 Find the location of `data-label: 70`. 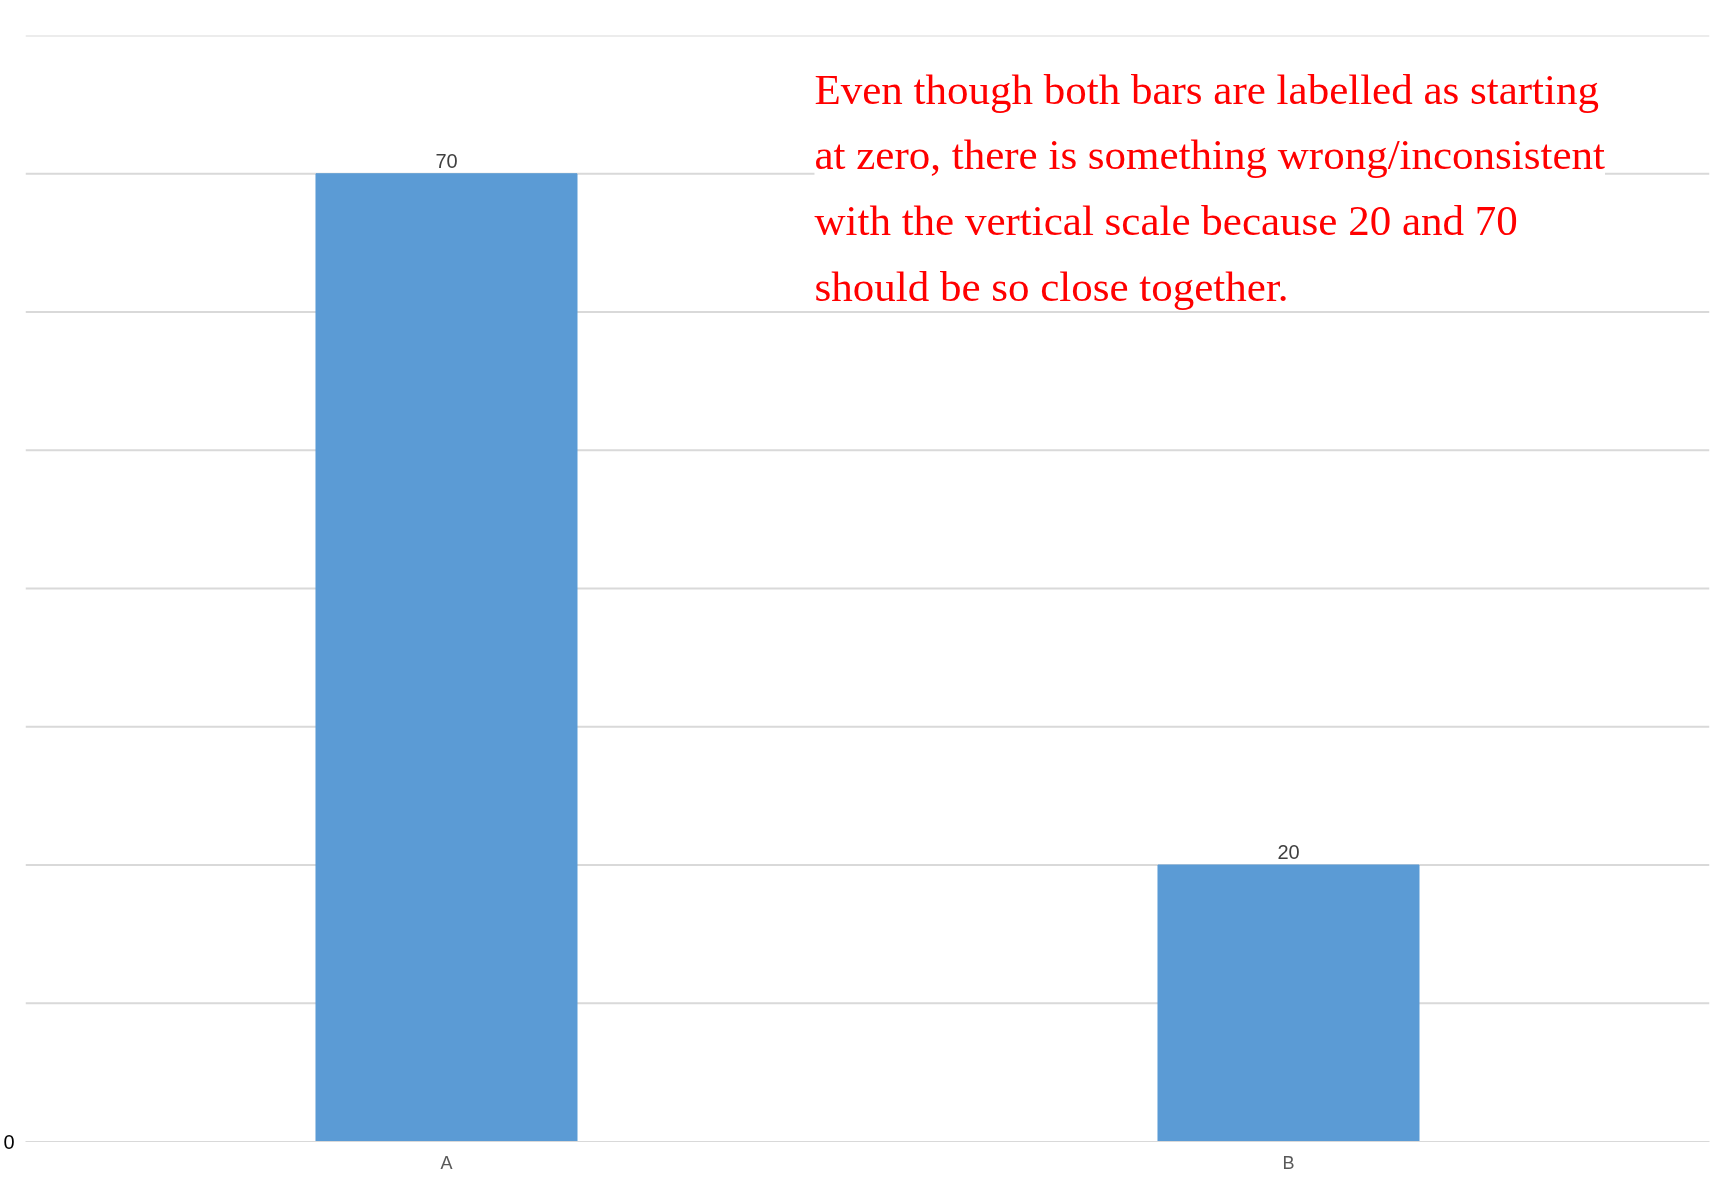

data-label: 70 is located at coordinates (446, 160).